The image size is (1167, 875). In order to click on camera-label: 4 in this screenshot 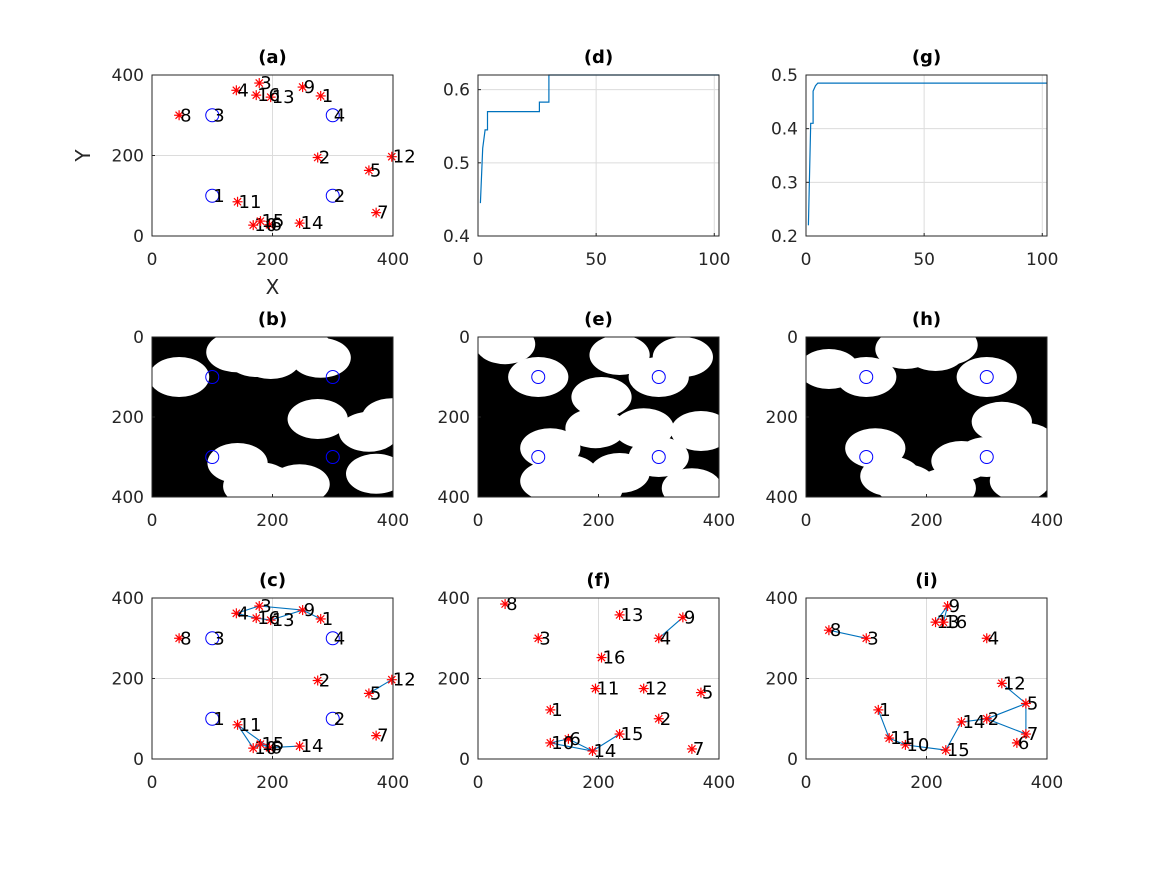, I will do `click(339, 638)`.